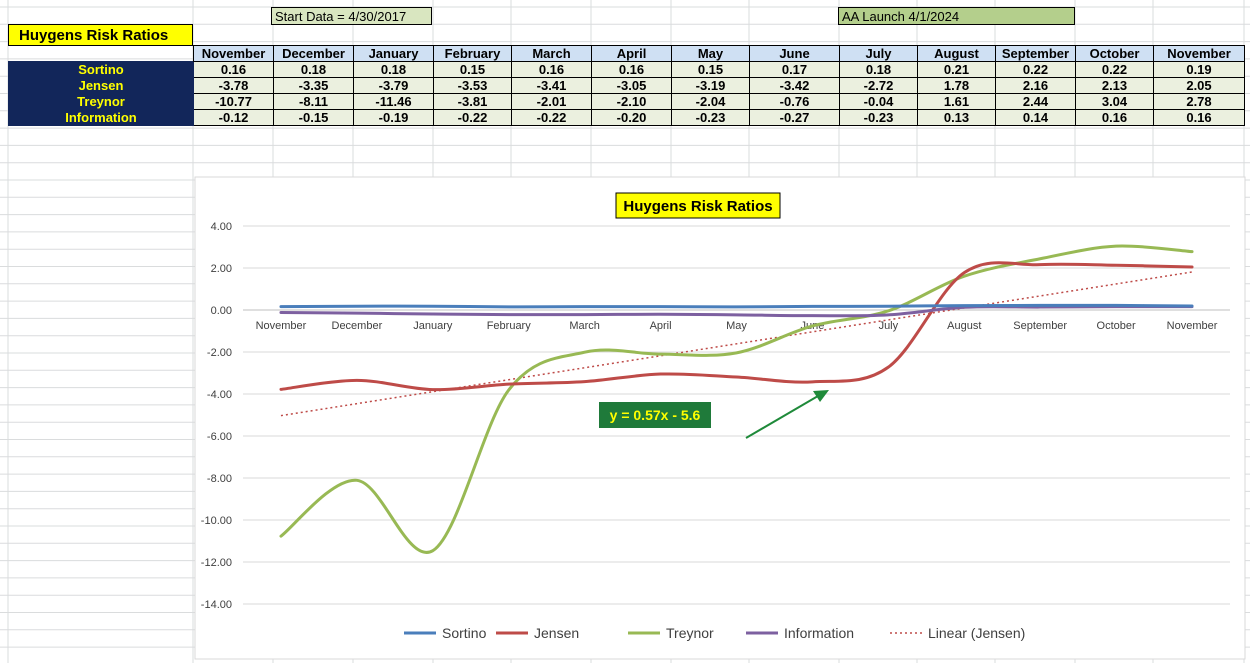 The image size is (1250, 663). Describe the element at coordinates (736, 306) in the screenshot. I see `series-line-sortino` at that location.